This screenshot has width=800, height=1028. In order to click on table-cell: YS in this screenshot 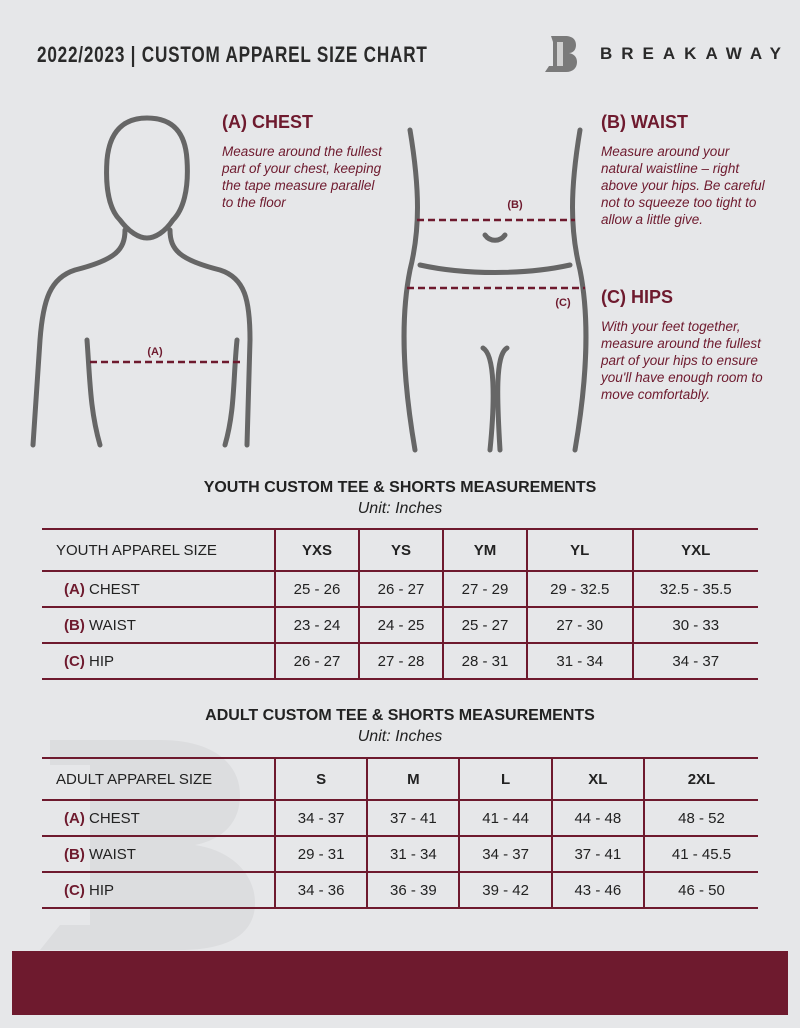, I will do `click(400, 550)`.